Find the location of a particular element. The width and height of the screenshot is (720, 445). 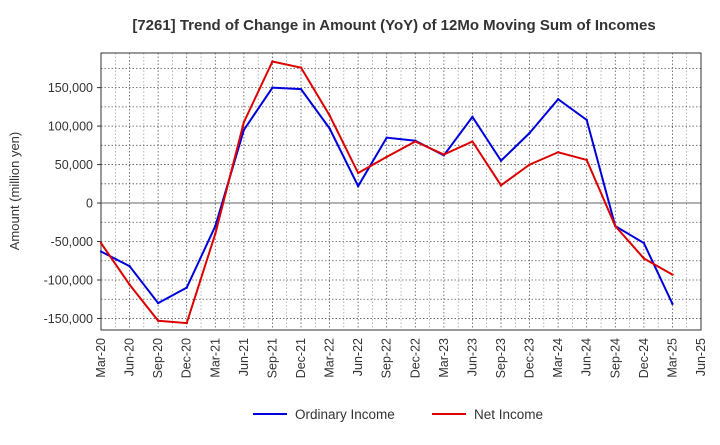

y-tick-label: 100,000 is located at coordinates (70, 127).